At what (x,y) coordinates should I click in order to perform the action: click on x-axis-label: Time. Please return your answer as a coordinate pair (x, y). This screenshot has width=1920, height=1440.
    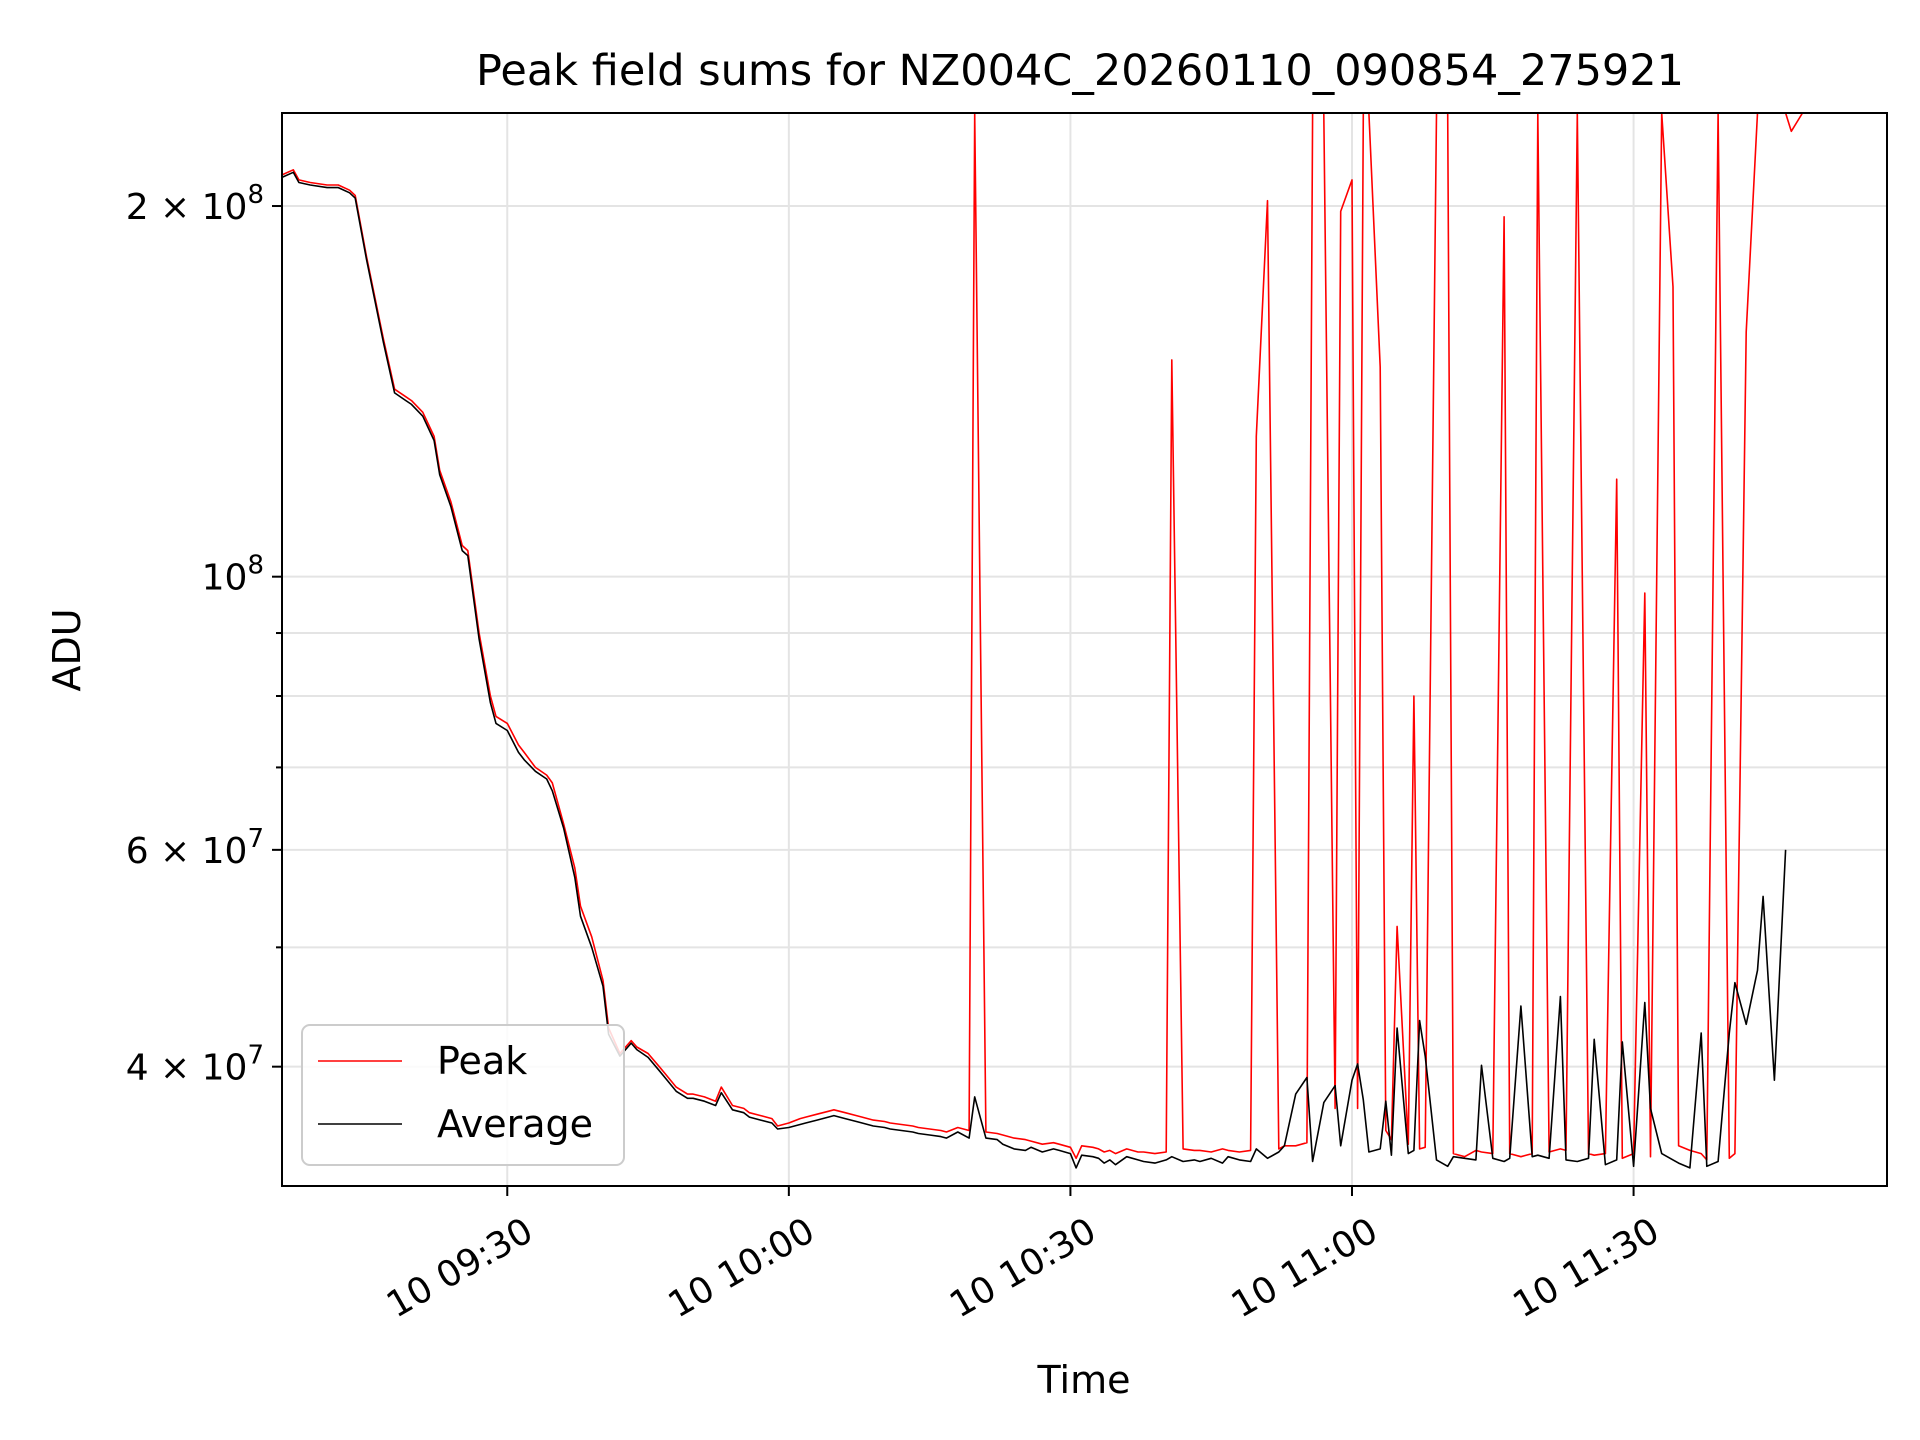
    Looking at the image, I should click on (1084, 1380).